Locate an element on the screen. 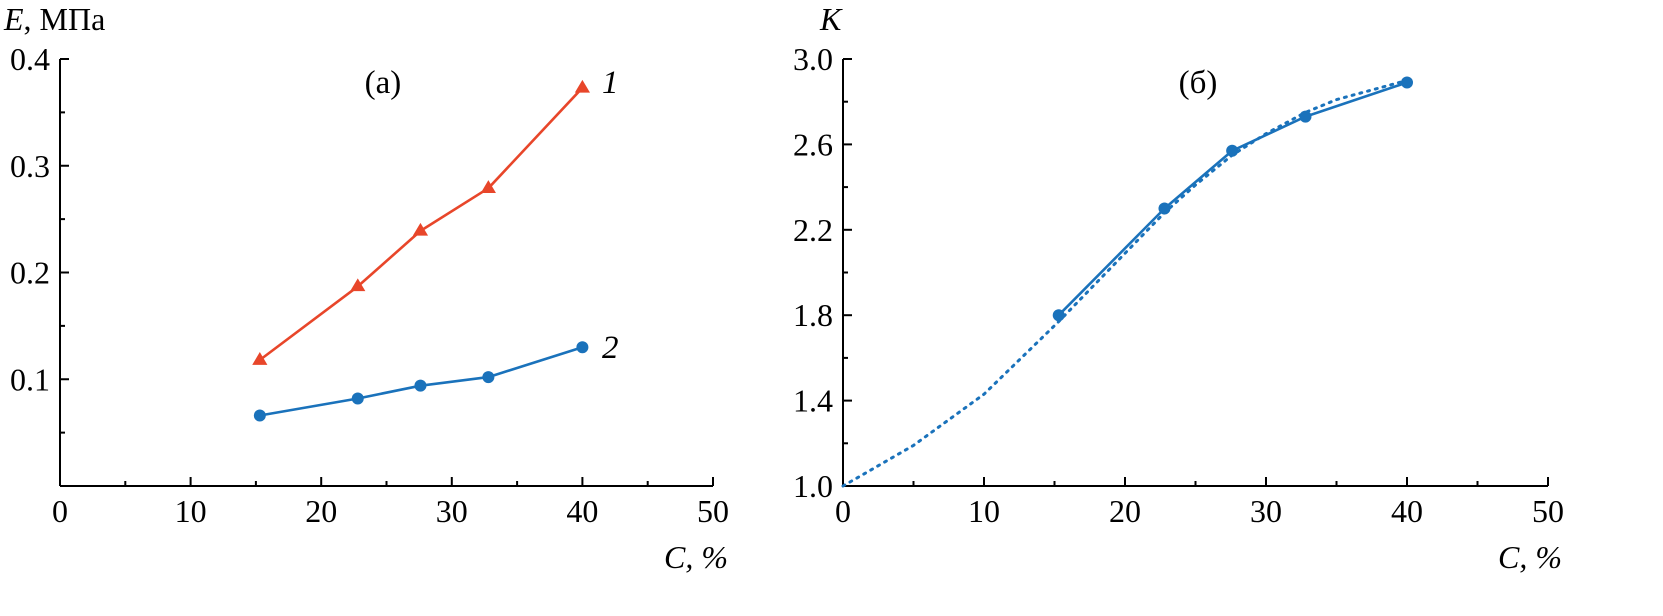  panel-b-xlabel-symbol: C is located at coordinates (1509, 557).